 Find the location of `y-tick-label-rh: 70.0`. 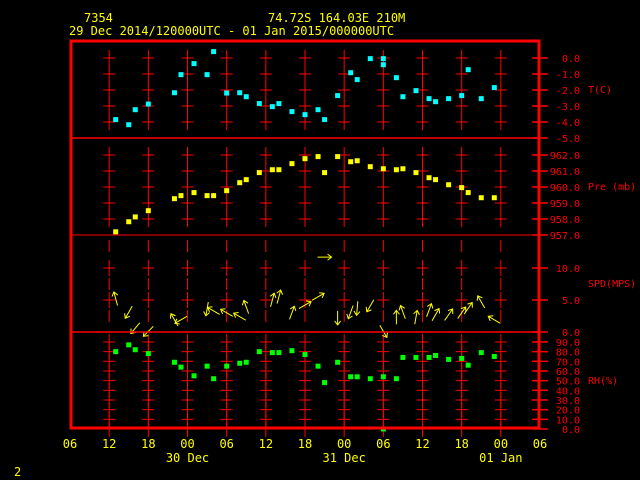

y-tick-label-rh: 70.0 is located at coordinates (568, 362).